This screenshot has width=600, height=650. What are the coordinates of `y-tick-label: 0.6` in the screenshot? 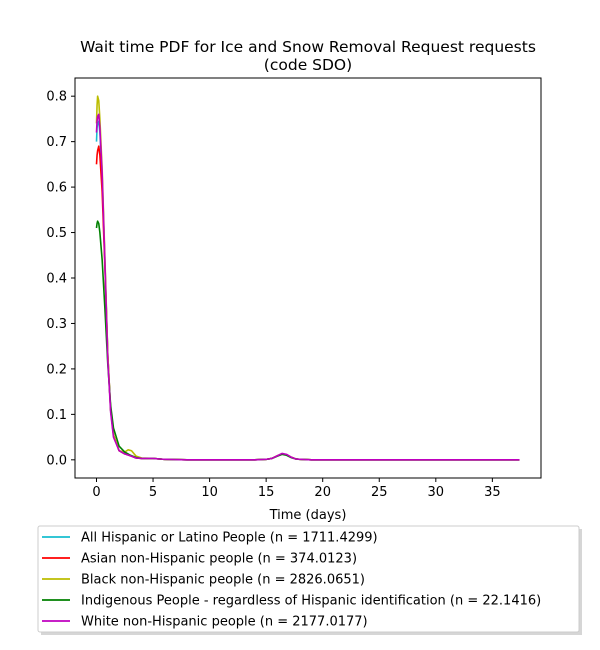 It's located at (56, 188).